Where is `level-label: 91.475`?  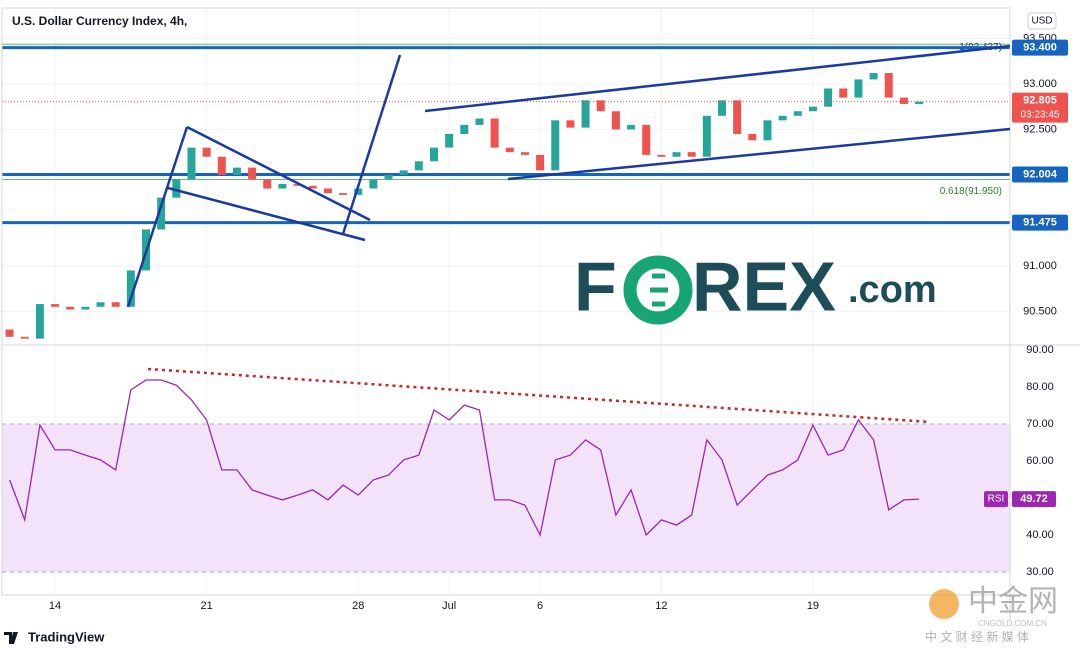 level-label: 91.475 is located at coordinates (1040, 223).